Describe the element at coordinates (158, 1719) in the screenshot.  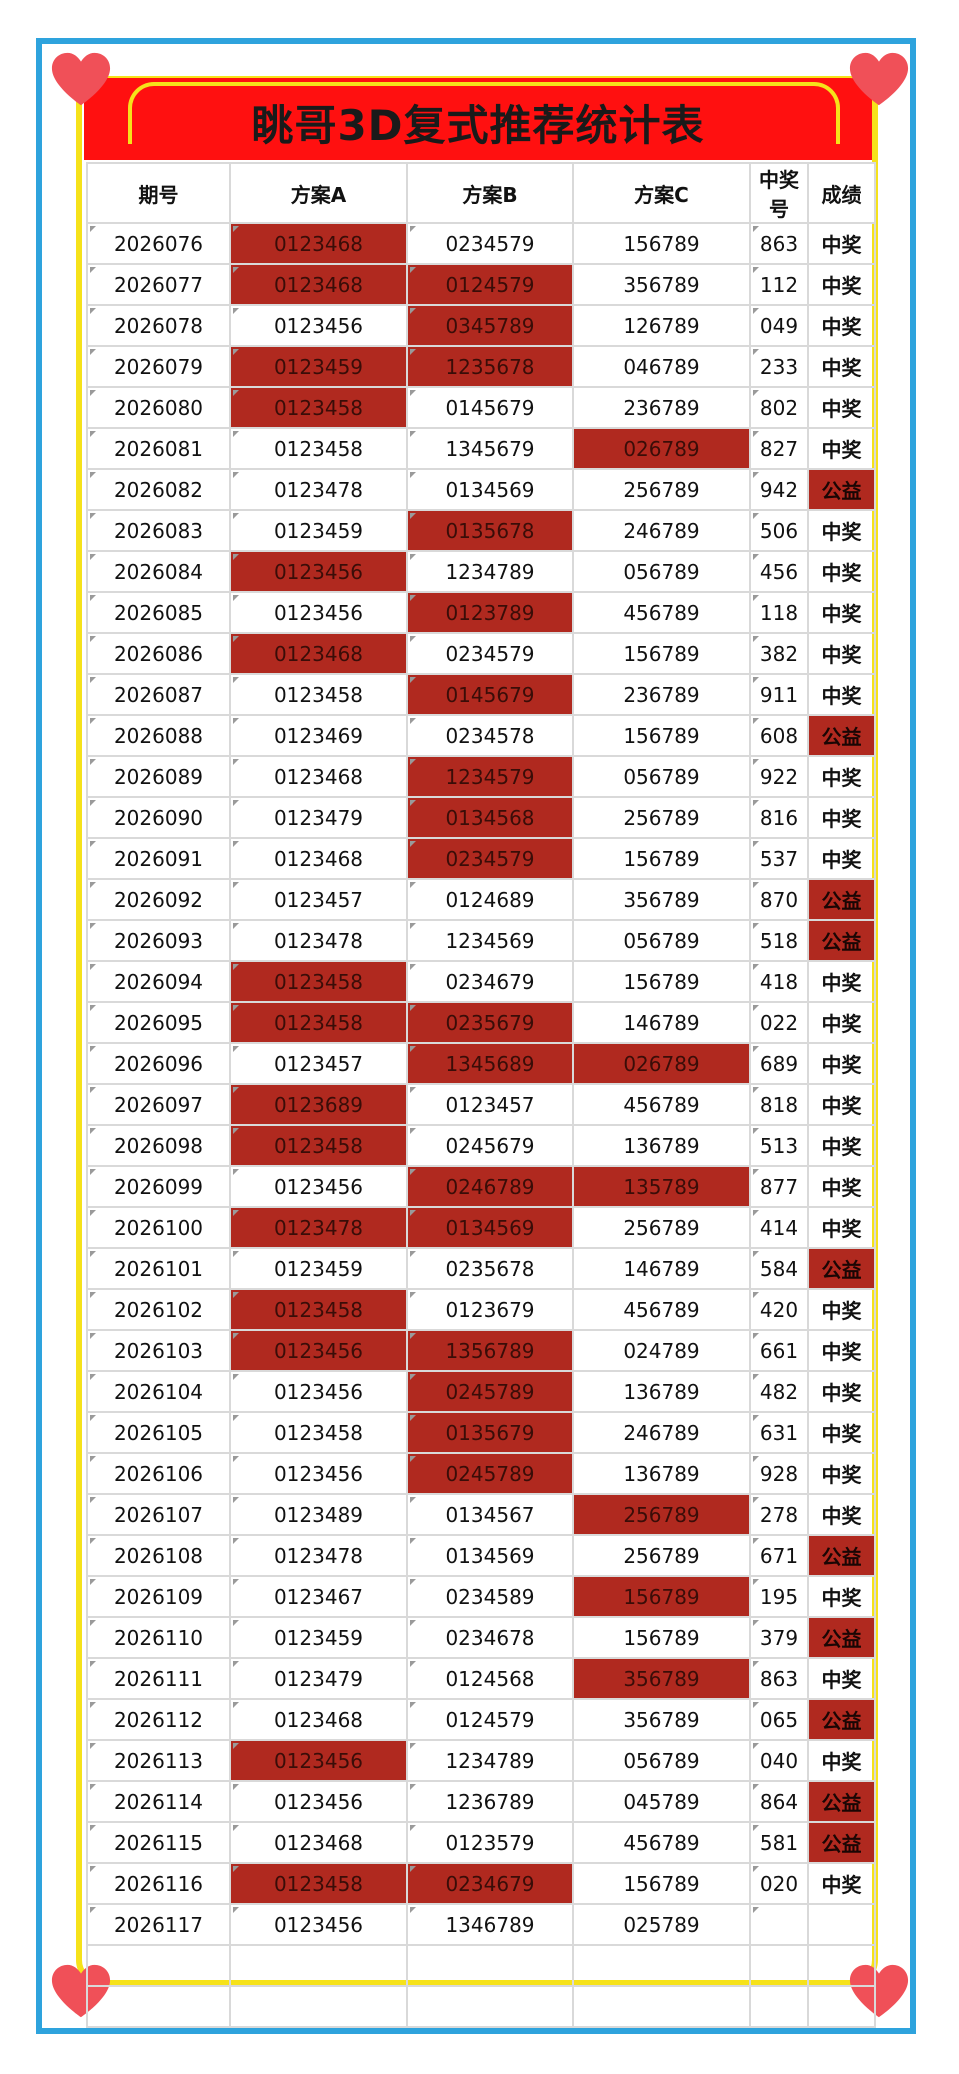
I see `issue-cell: 2026112` at that location.